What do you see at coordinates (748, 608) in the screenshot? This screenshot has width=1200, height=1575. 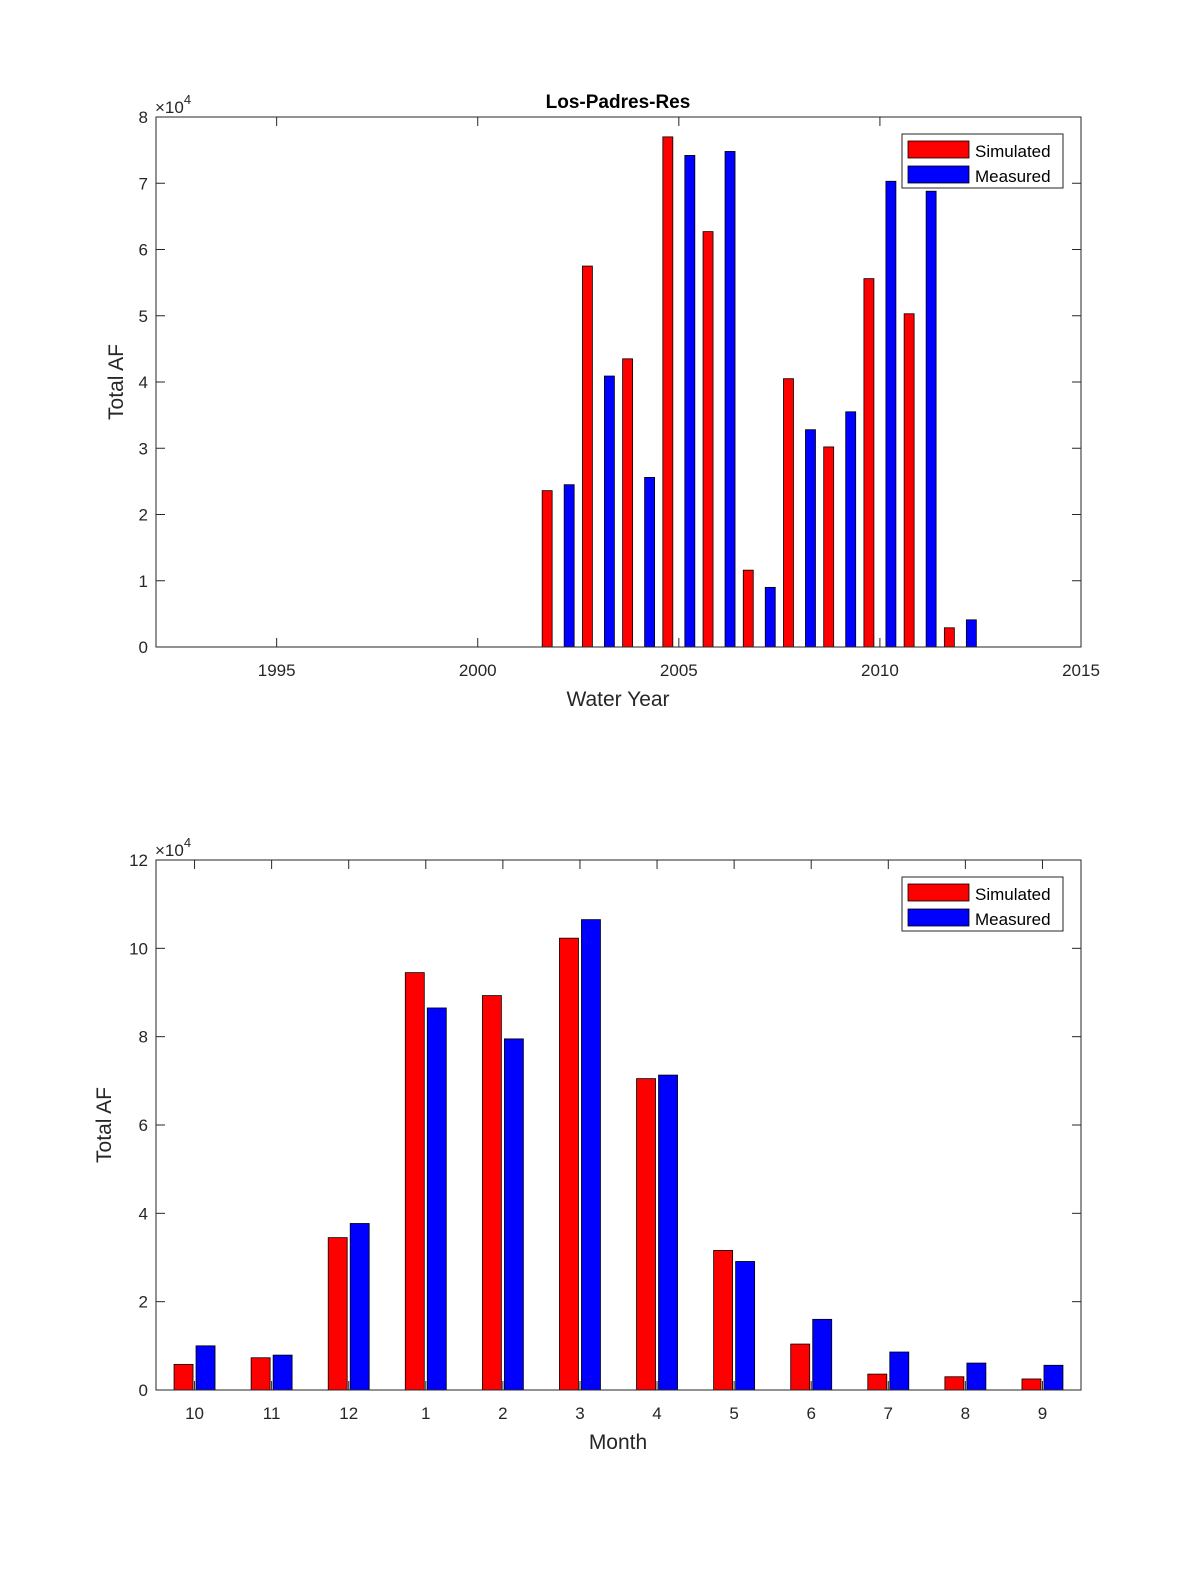 I see `bar-simulated-2007` at bounding box center [748, 608].